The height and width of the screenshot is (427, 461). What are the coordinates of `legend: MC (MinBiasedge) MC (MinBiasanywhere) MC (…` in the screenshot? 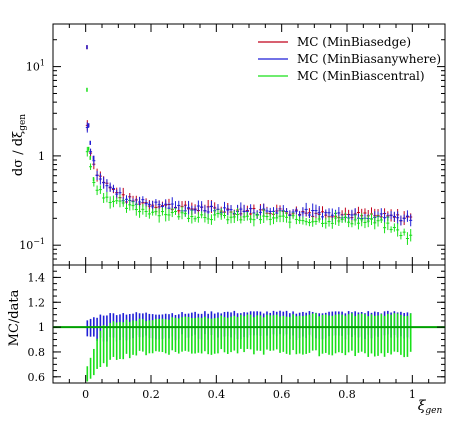 It's located at (349, 59).